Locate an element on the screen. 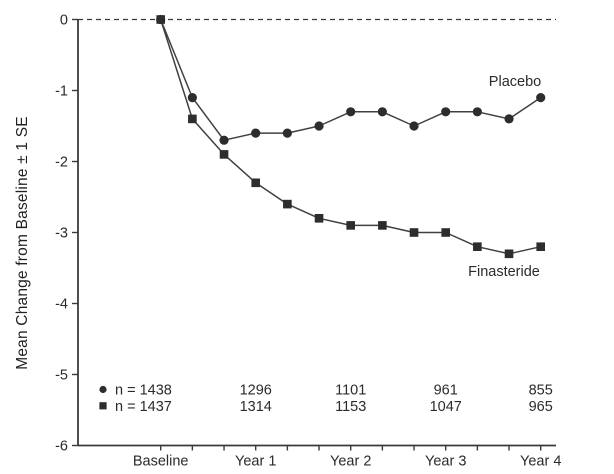 The height and width of the screenshot is (474, 614). n-count: 1047 is located at coordinates (446, 407).